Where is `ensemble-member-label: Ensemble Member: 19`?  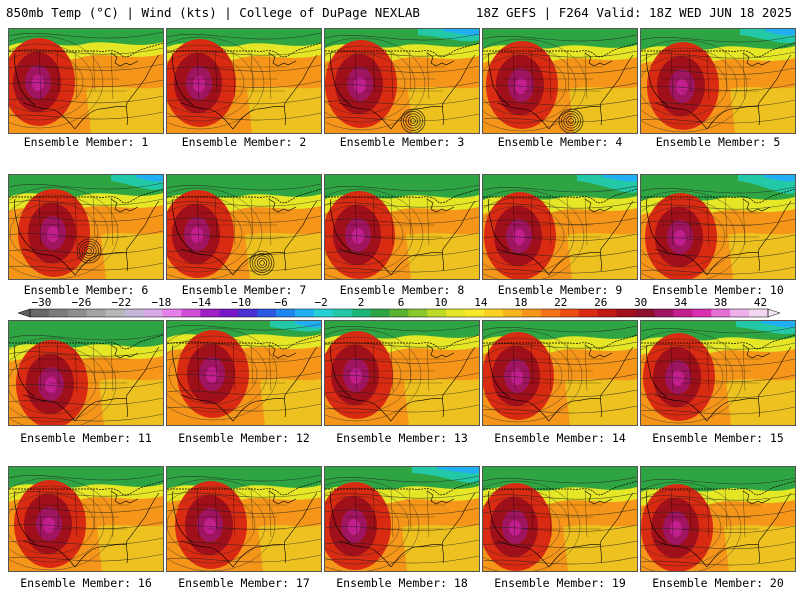 ensemble-member-label: Ensemble Member: 19 is located at coordinates (560, 583).